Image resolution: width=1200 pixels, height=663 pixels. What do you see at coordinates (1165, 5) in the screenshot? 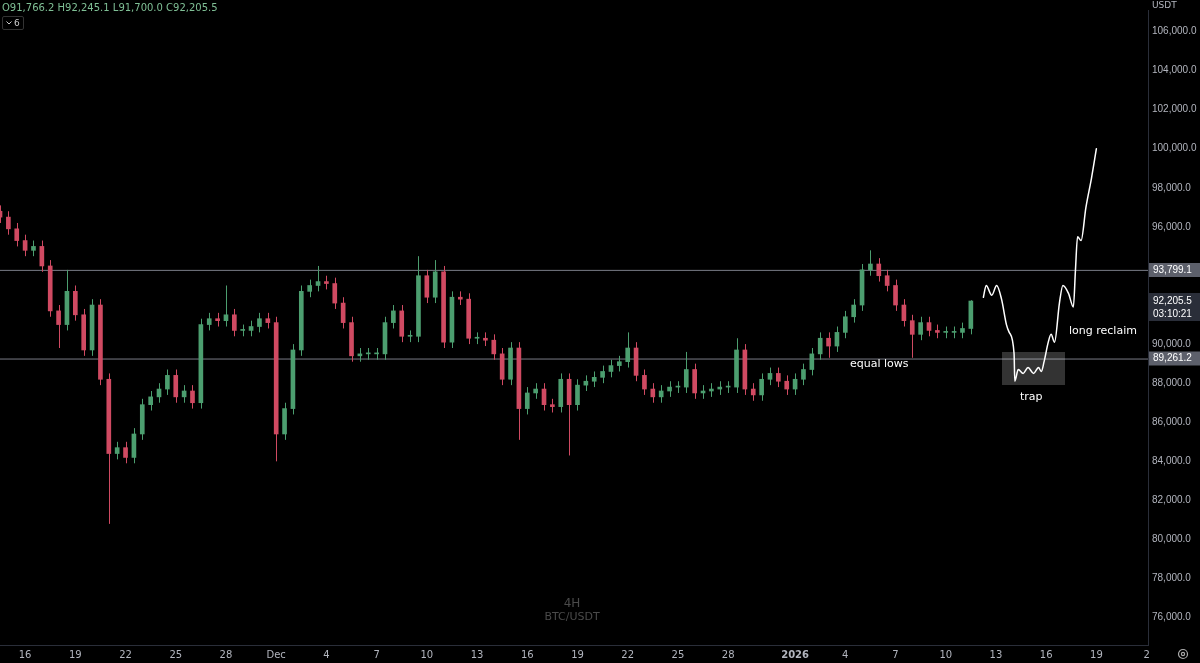
I see `y-axis-title: USDT` at bounding box center [1165, 5].